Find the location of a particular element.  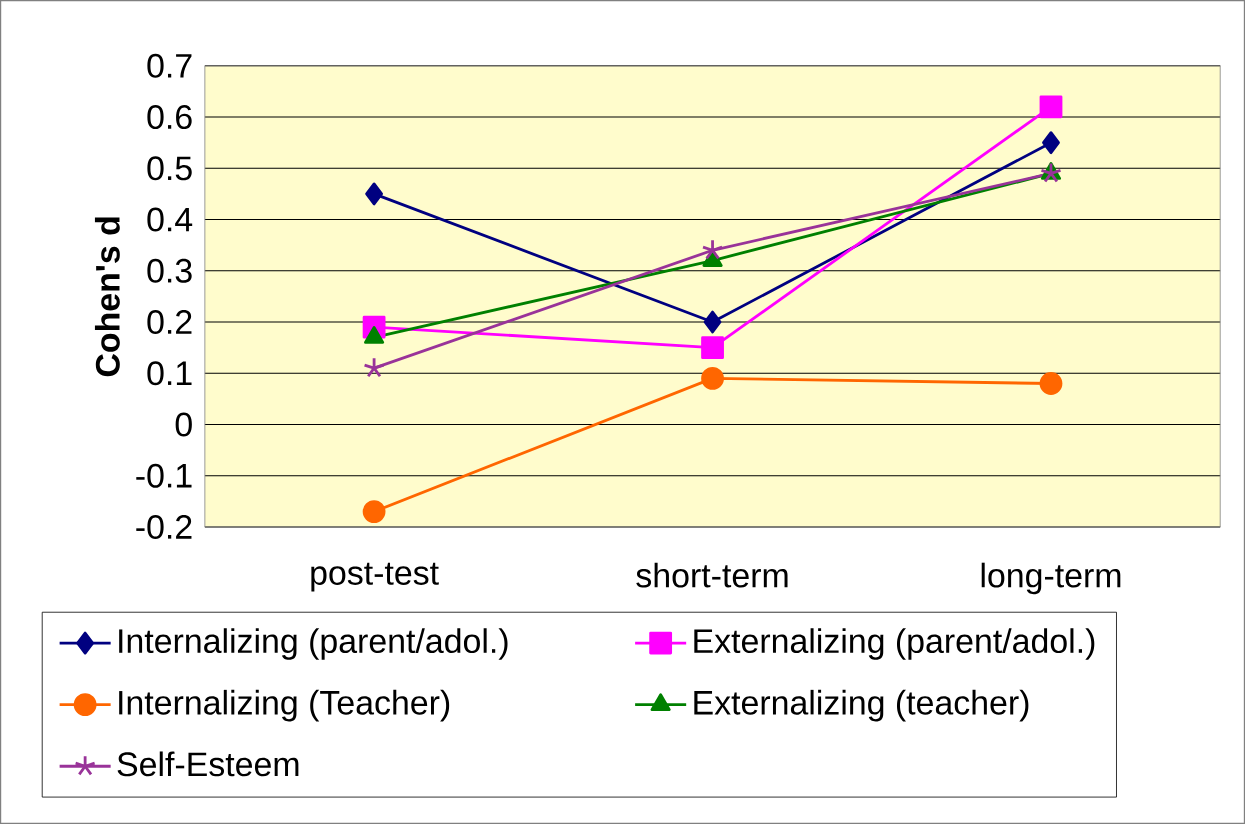

x-tick-label: post-test is located at coordinates (375, 577).